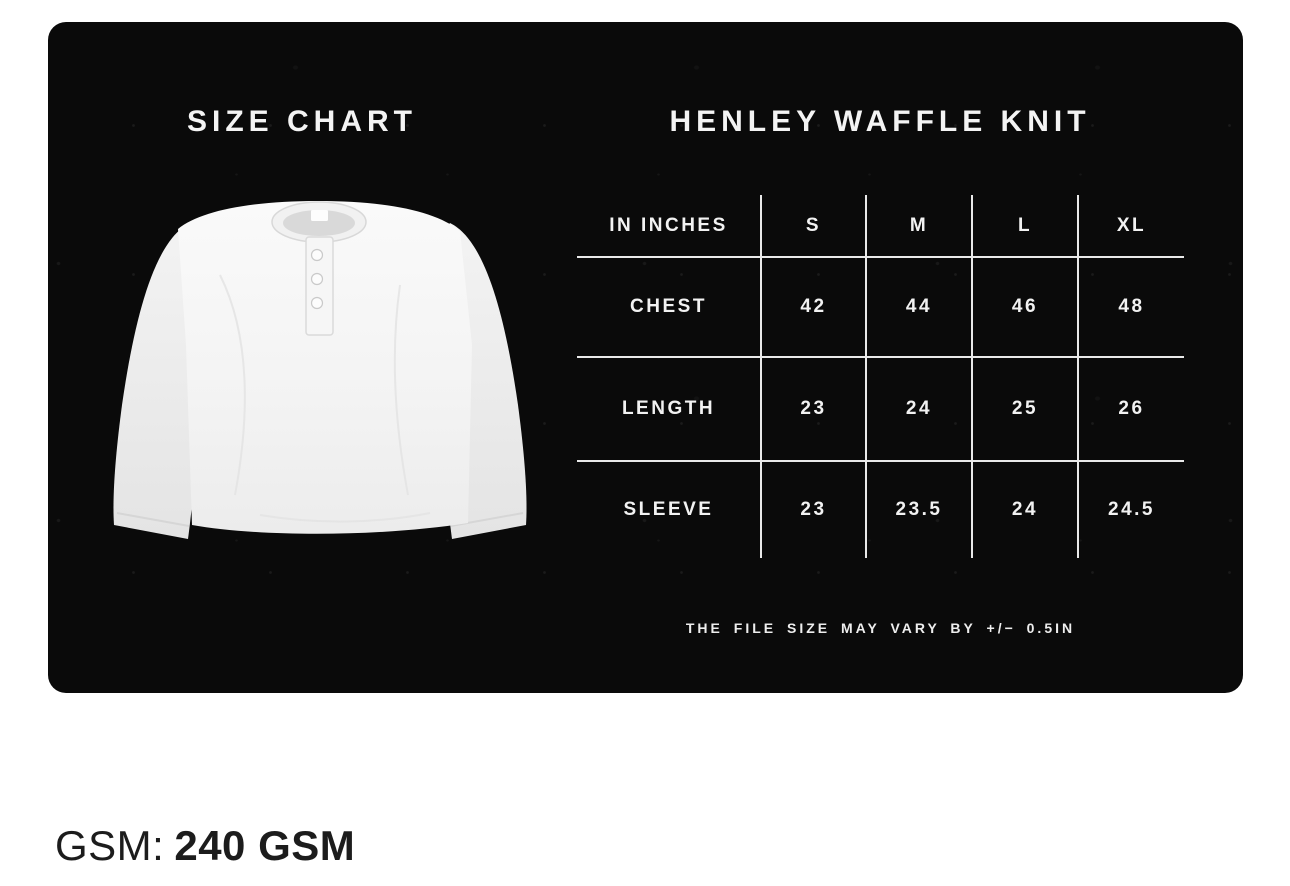 This screenshot has height=886, width=1290. What do you see at coordinates (920, 510) in the screenshot?
I see `size-cell-sleeve-m: 23.5` at bounding box center [920, 510].